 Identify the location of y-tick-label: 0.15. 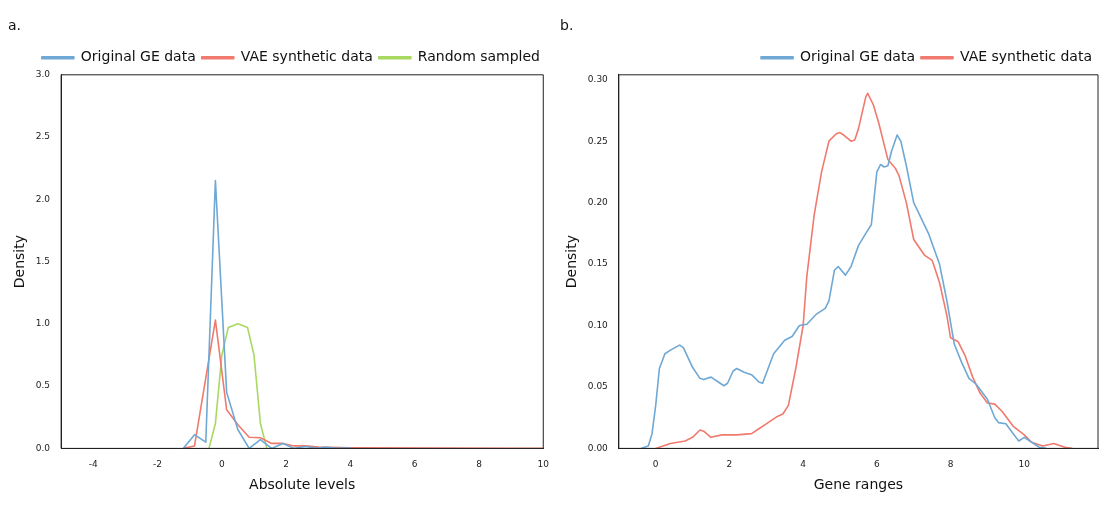
(597, 263).